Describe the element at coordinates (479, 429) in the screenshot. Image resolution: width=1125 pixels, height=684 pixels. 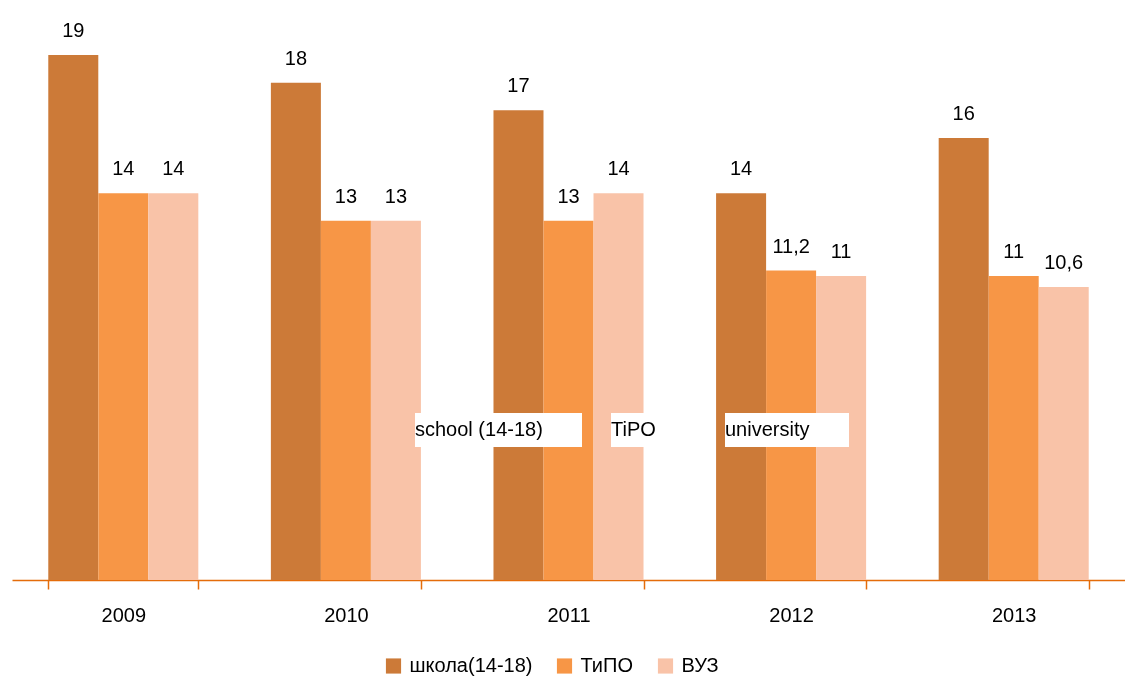
I see `annotation: school (14-18)` at that location.